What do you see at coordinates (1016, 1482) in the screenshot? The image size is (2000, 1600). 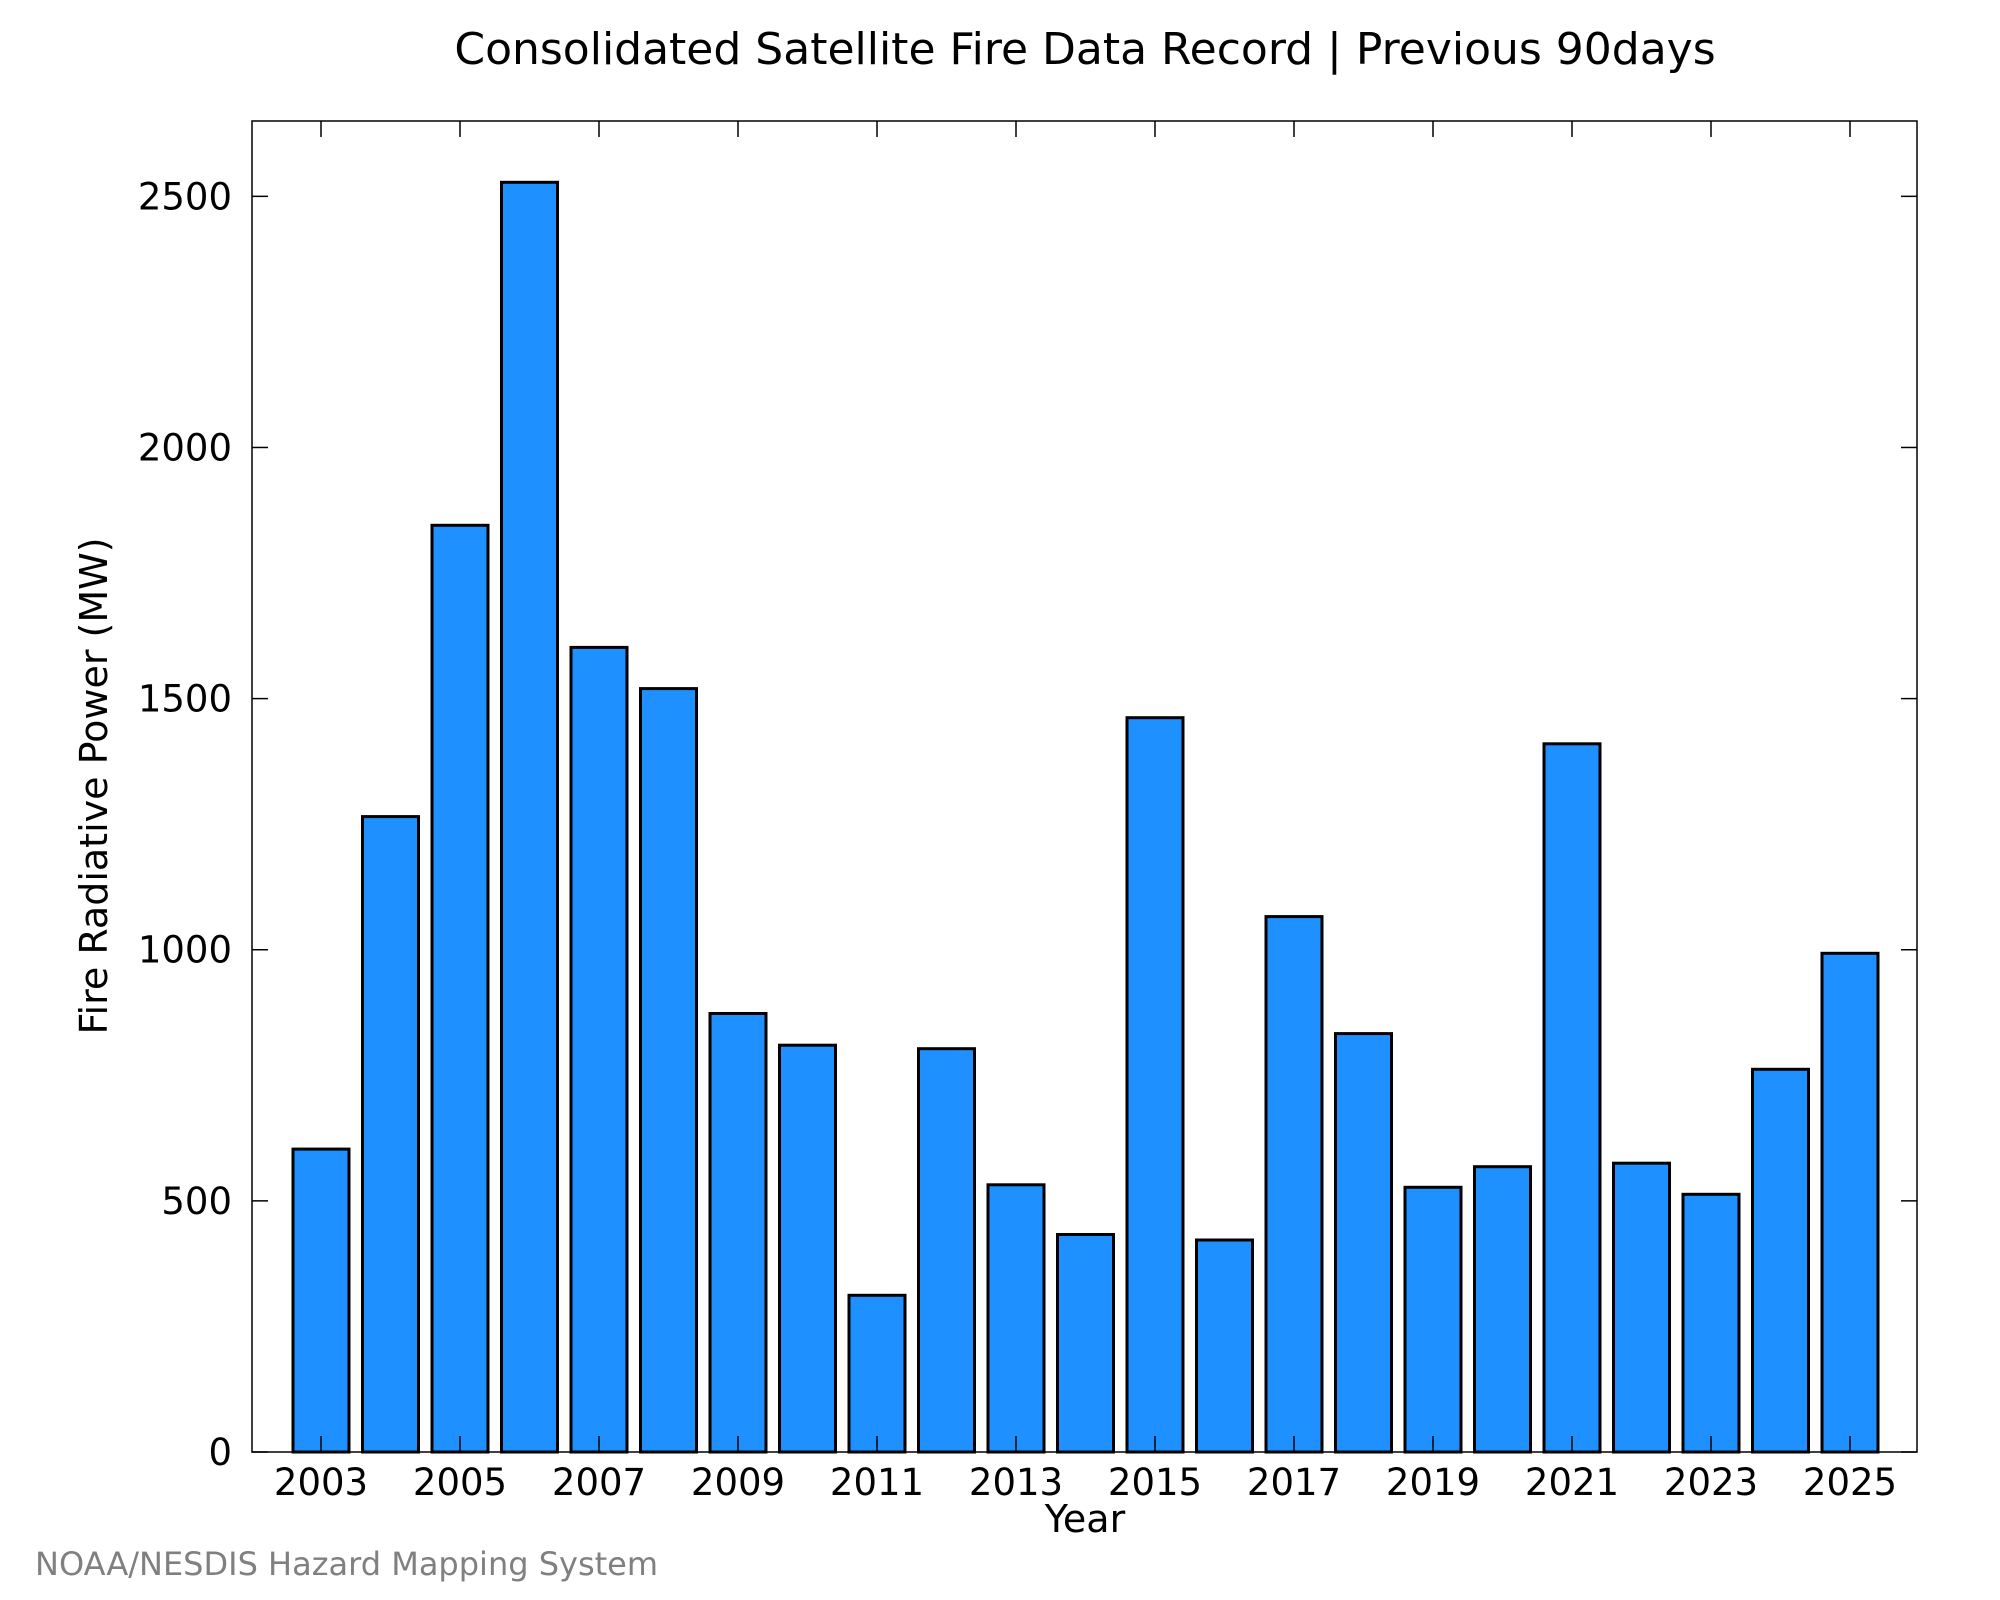 I see `x-tick-label: 2013` at bounding box center [1016, 1482].